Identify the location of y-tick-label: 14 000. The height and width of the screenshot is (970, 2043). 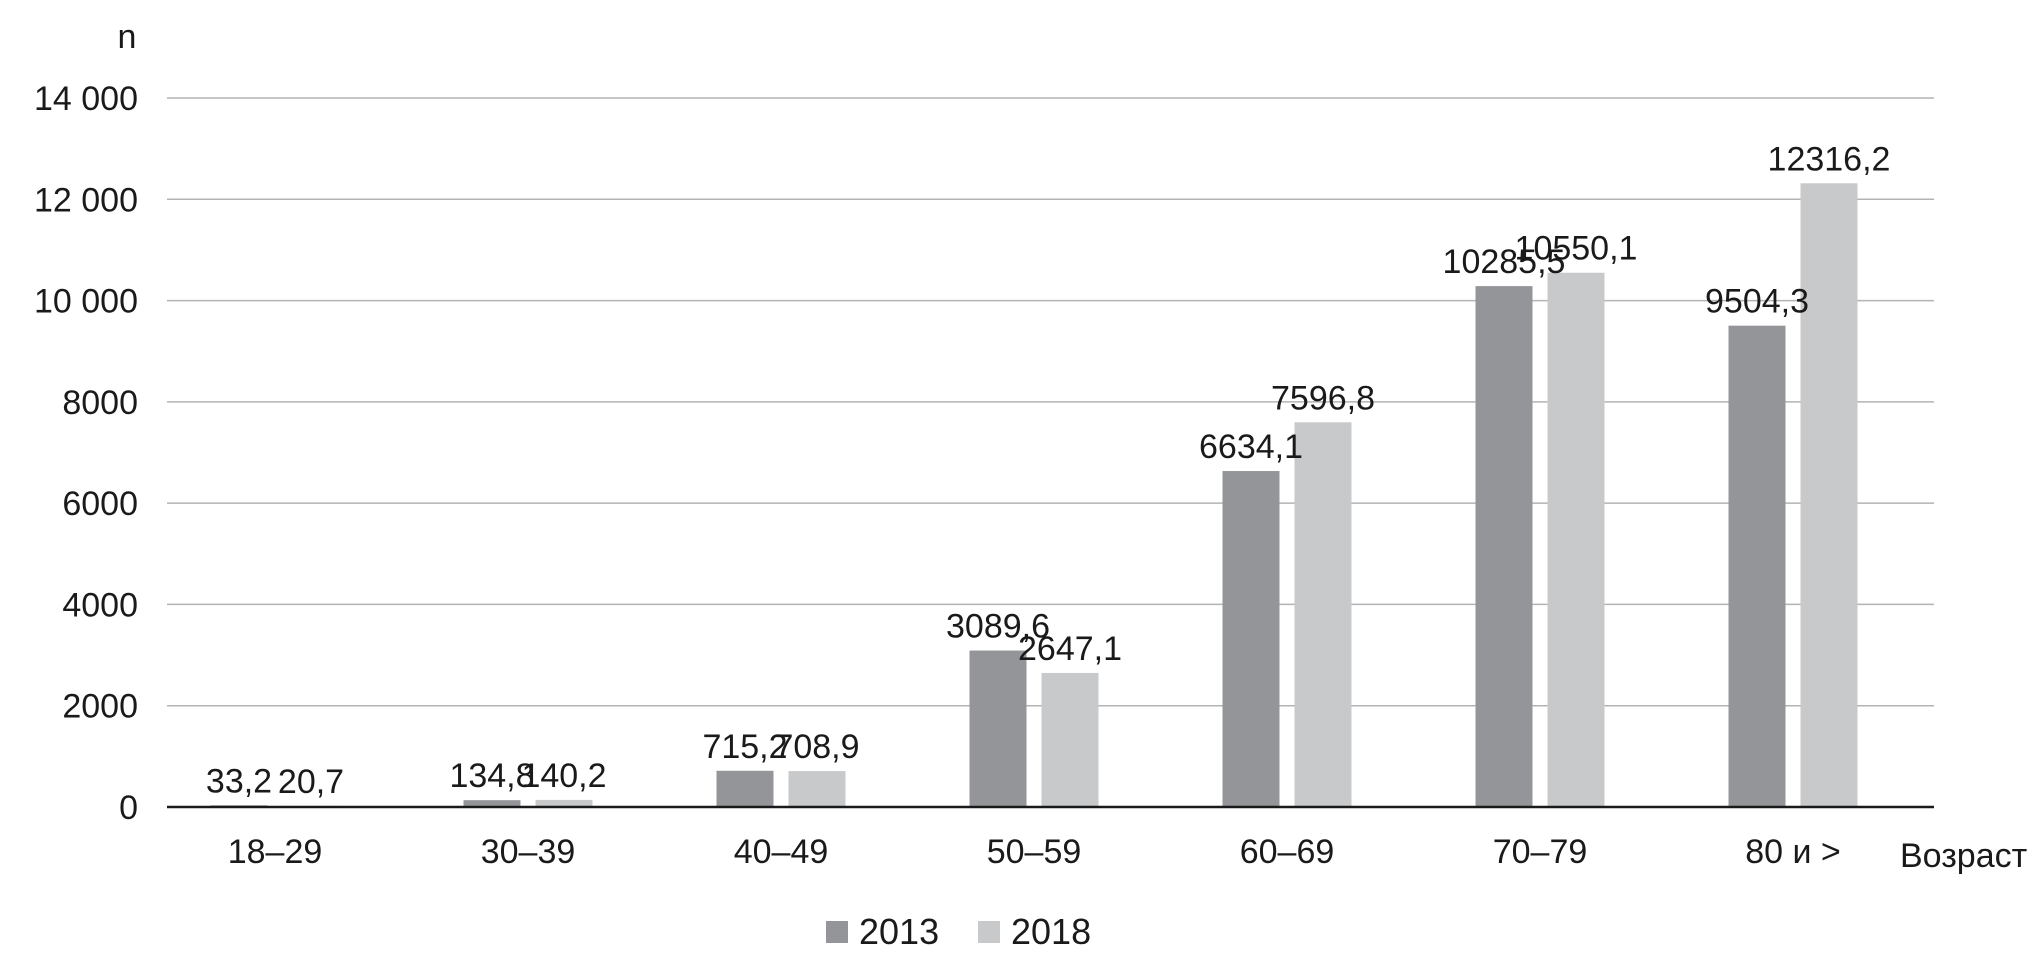
(86, 99).